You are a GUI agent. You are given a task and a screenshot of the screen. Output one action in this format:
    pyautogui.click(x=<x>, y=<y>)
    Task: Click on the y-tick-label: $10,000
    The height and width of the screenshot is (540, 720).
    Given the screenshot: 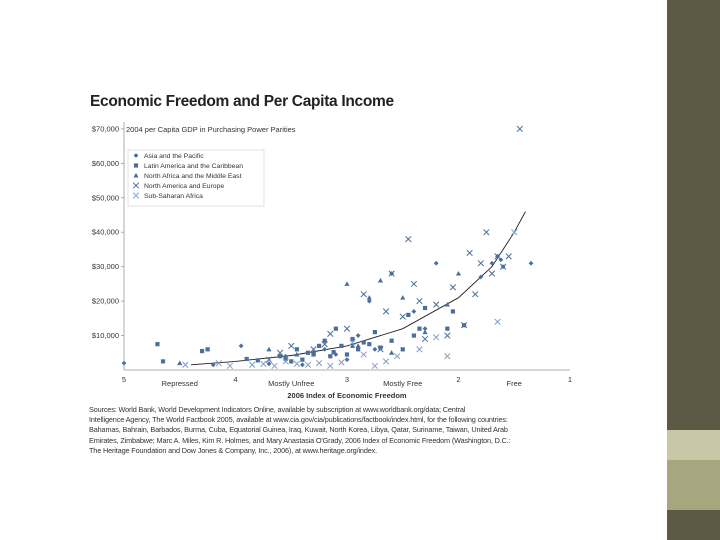 What is the action you would take?
    pyautogui.click(x=105, y=335)
    